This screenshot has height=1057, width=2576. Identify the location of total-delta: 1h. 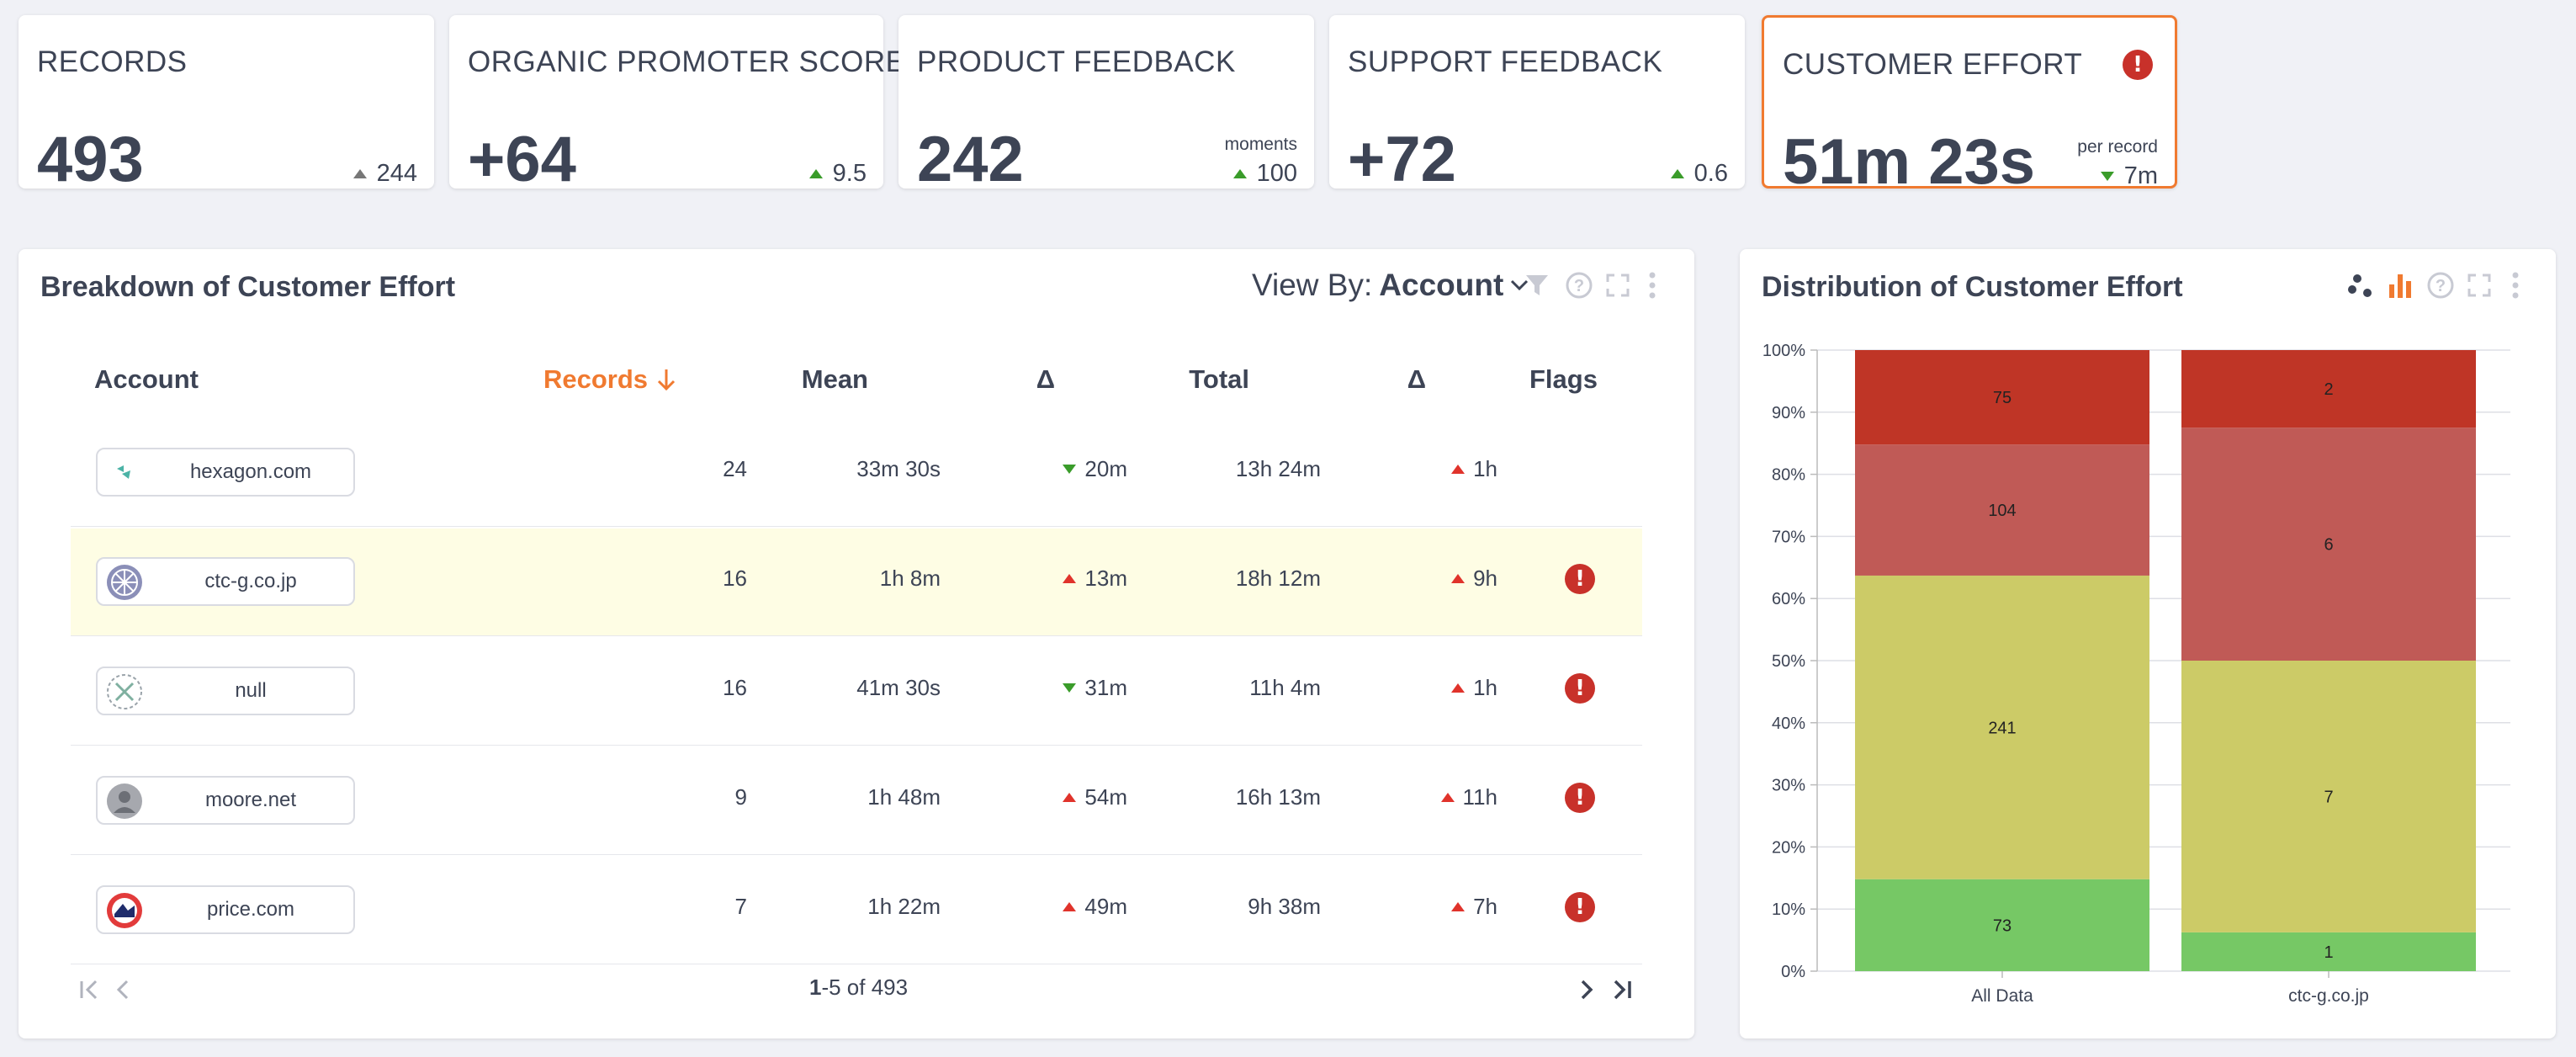
(1474, 469).